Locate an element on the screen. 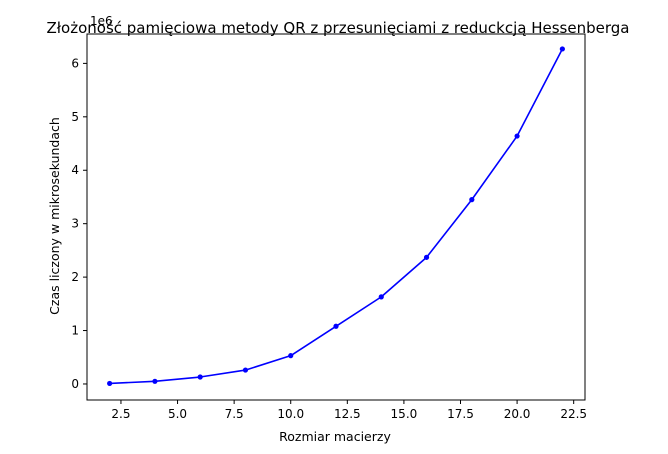 This screenshot has width=668, height=454. y-tick-label: 5 is located at coordinates (75, 117).